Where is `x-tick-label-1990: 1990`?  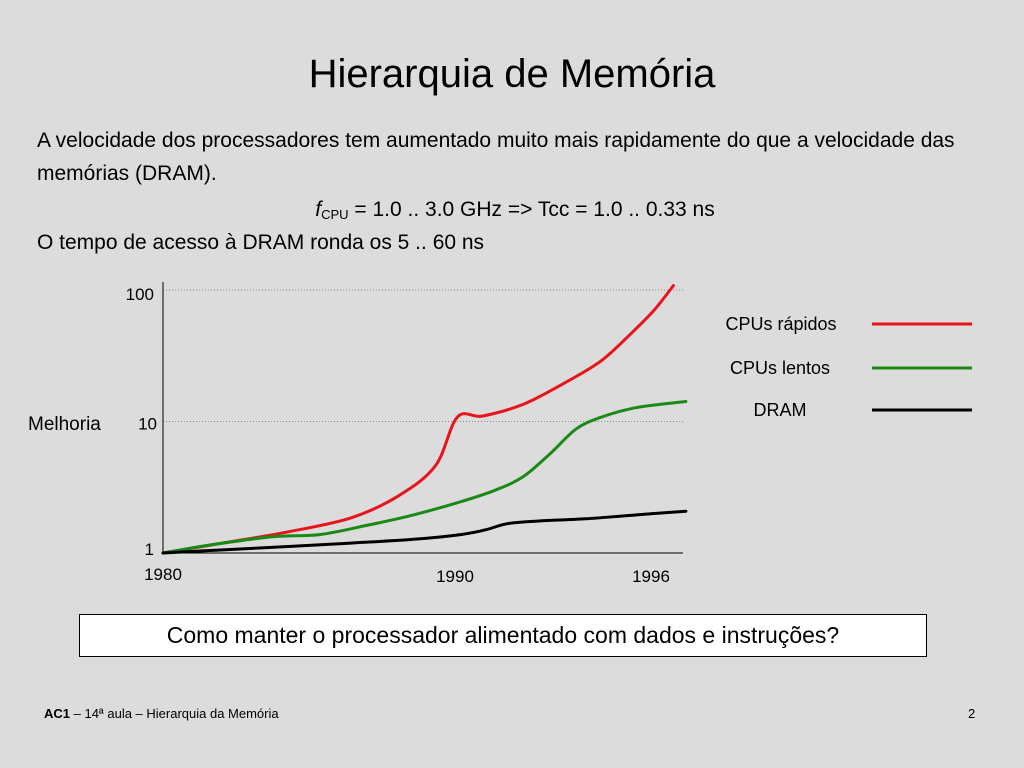 x-tick-label-1990: 1990 is located at coordinates (455, 576).